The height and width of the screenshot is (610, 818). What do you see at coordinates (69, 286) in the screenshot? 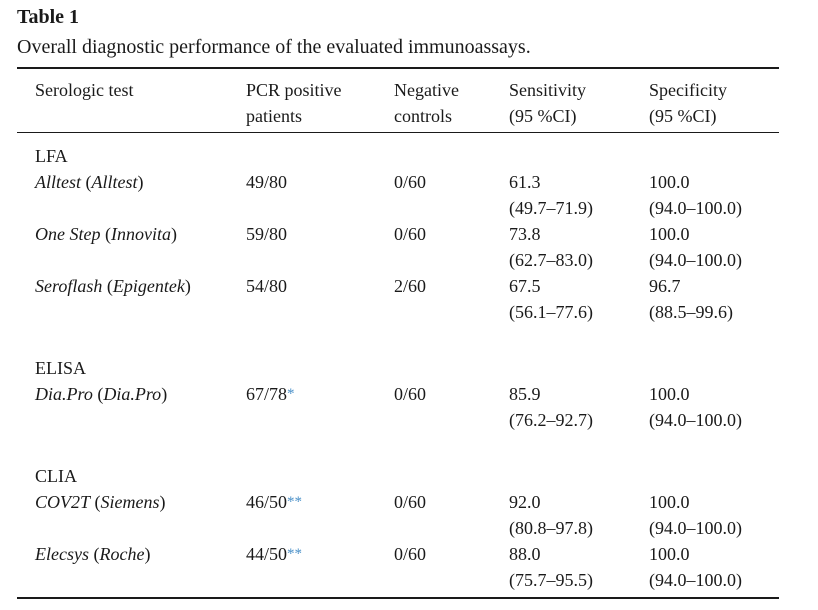
I see `test-name: Seroflash` at bounding box center [69, 286].